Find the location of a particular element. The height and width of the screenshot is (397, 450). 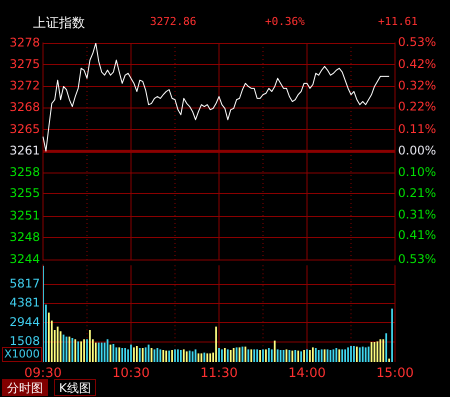

y-tick-label: 3275 is located at coordinates (24, 63).